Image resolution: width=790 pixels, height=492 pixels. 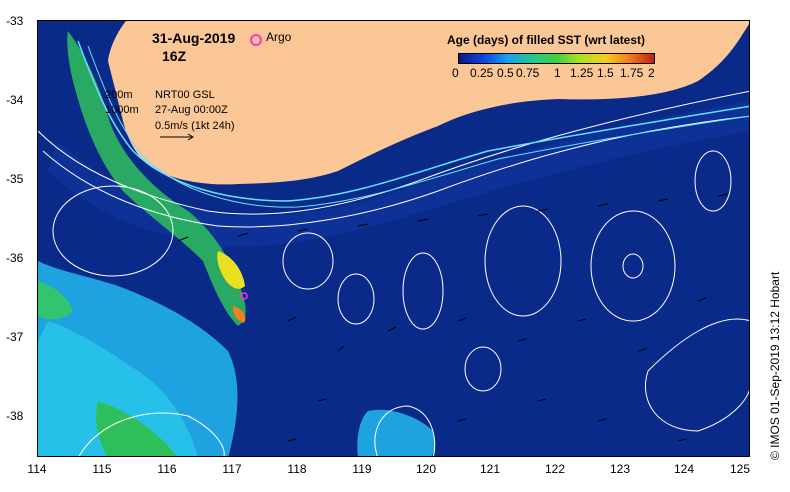 What do you see at coordinates (37, 469) in the screenshot?
I see `lon-tick: 114` at bounding box center [37, 469].